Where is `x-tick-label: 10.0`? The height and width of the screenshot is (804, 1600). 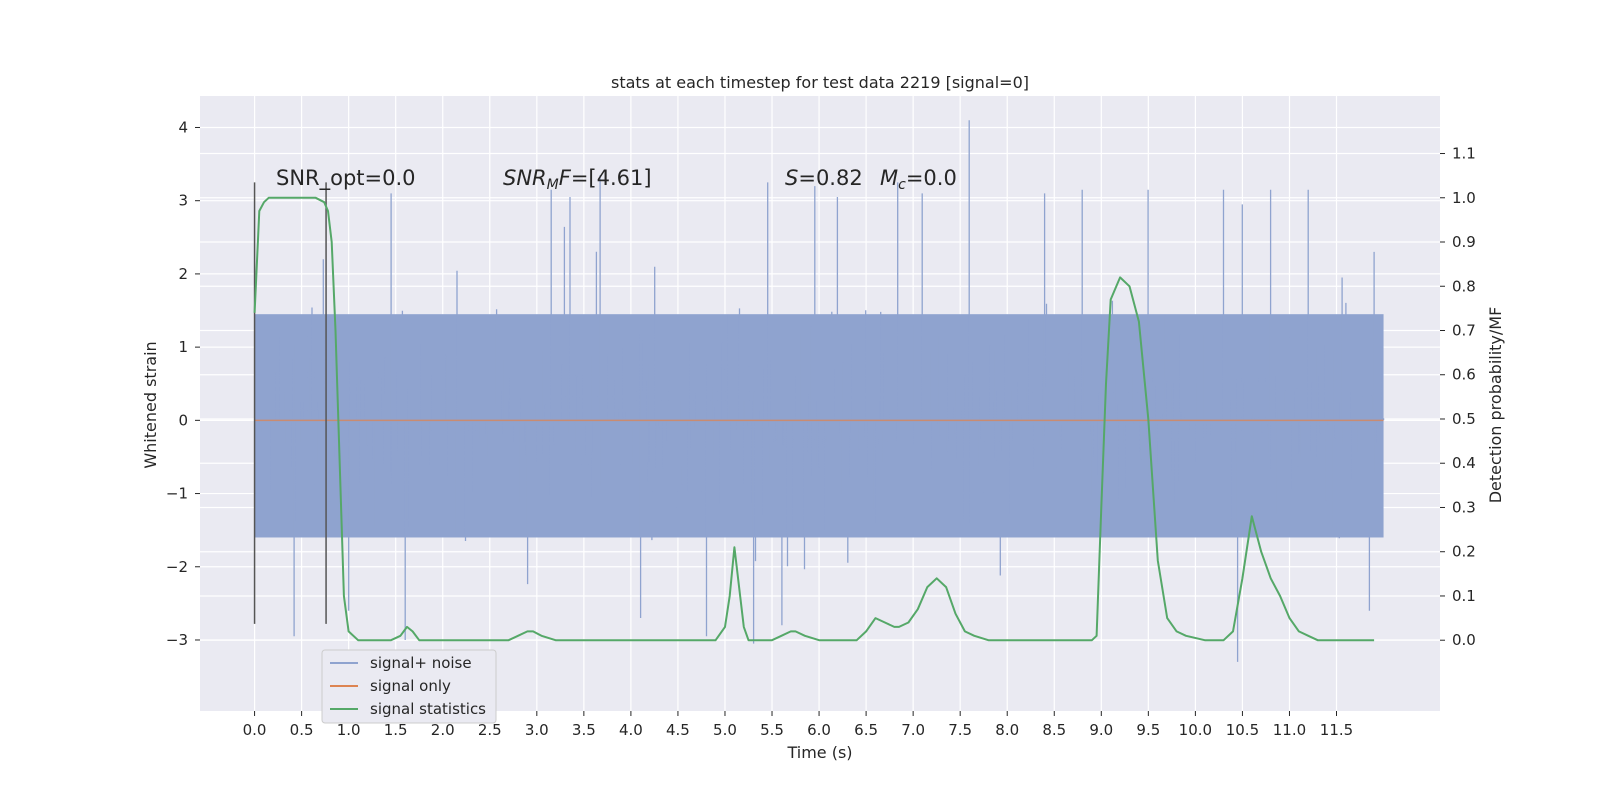 x-tick-label: 10.0 is located at coordinates (1195, 730).